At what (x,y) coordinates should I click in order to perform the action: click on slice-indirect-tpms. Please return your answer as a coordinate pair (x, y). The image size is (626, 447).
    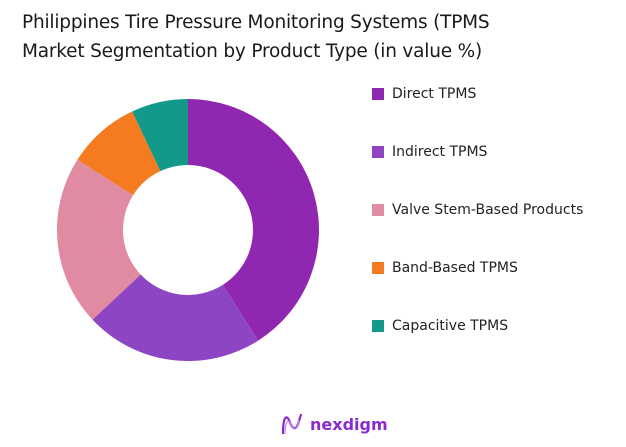
    Looking at the image, I should click on (175, 317).